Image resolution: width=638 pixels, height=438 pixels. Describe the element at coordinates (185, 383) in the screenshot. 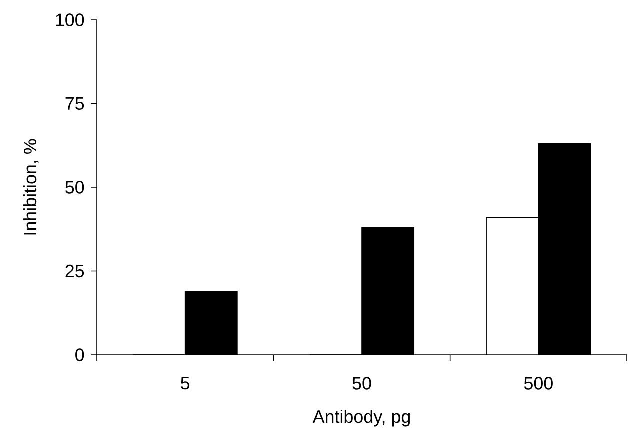

I see `x-tick-label: 5` at that location.